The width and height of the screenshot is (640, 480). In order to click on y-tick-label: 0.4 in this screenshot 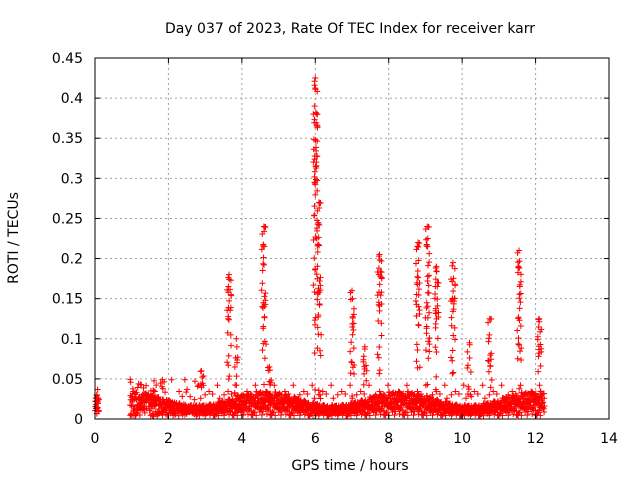, I will do `click(72, 99)`.